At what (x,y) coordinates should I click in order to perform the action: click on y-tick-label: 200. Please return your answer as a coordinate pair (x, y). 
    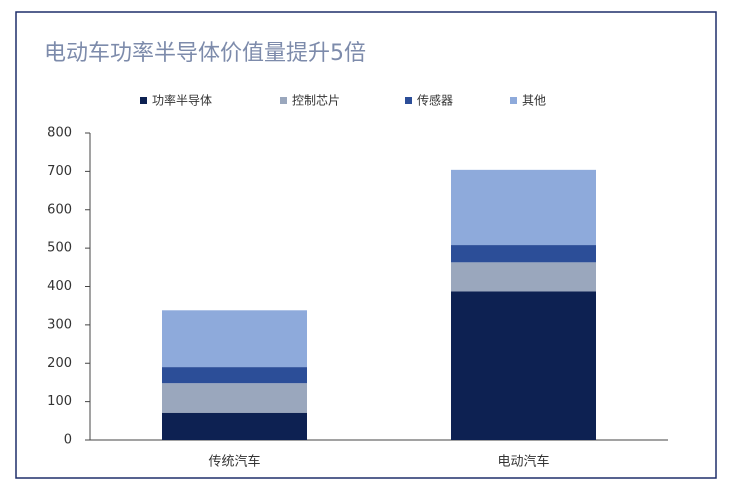
    Looking at the image, I should click on (59, 363).